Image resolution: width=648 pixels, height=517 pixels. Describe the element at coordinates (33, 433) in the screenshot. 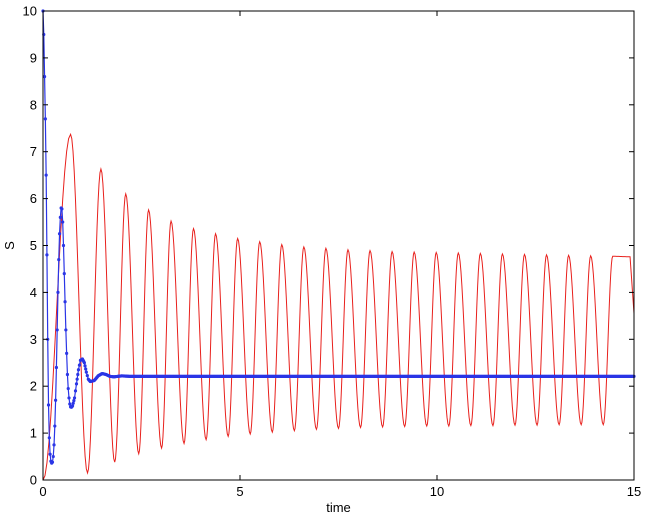

I see `y-tick-label: 1` at that location.